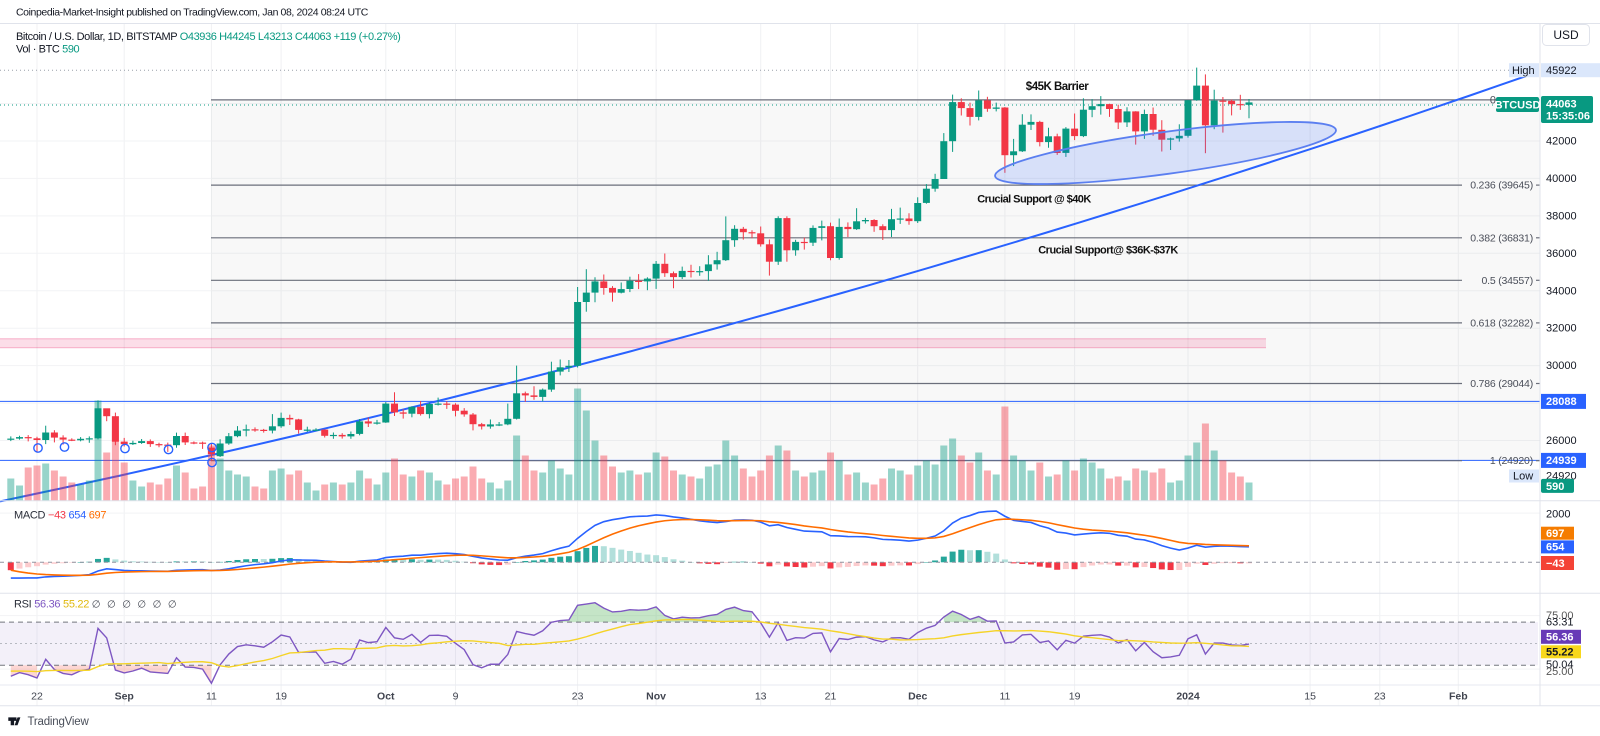 This screenshot has width=1600, height=736. I want to click on svg-text: 9, so click(456, 697).